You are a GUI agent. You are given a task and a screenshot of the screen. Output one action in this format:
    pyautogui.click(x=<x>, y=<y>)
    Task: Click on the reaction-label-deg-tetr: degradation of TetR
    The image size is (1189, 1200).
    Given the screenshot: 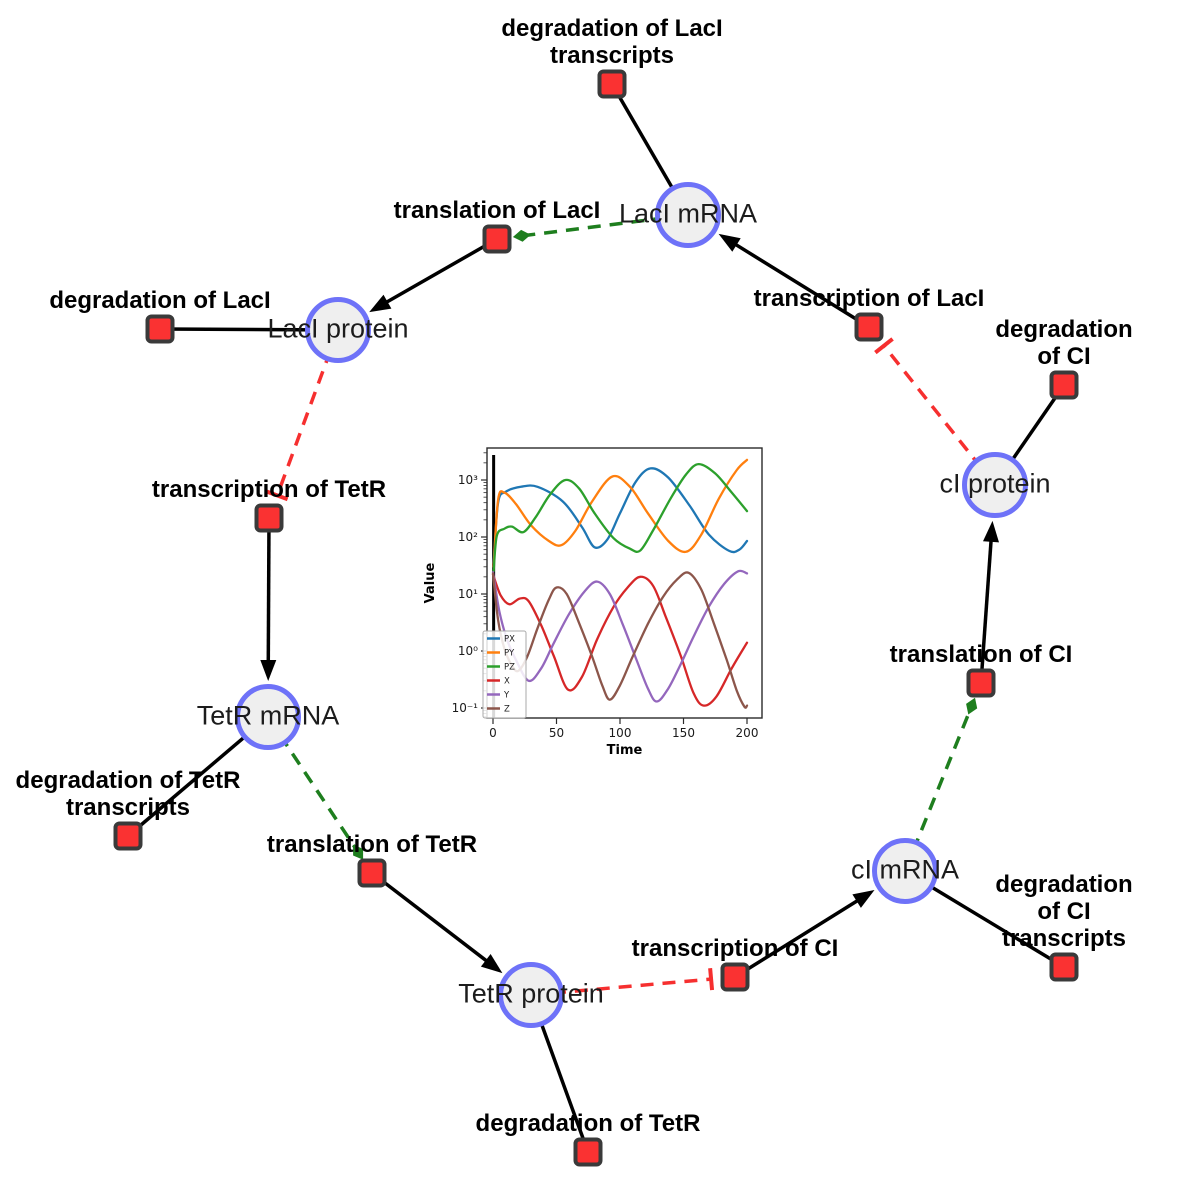 What is the action you would take?
    pyautogui.click(x=588, y=1123)
    